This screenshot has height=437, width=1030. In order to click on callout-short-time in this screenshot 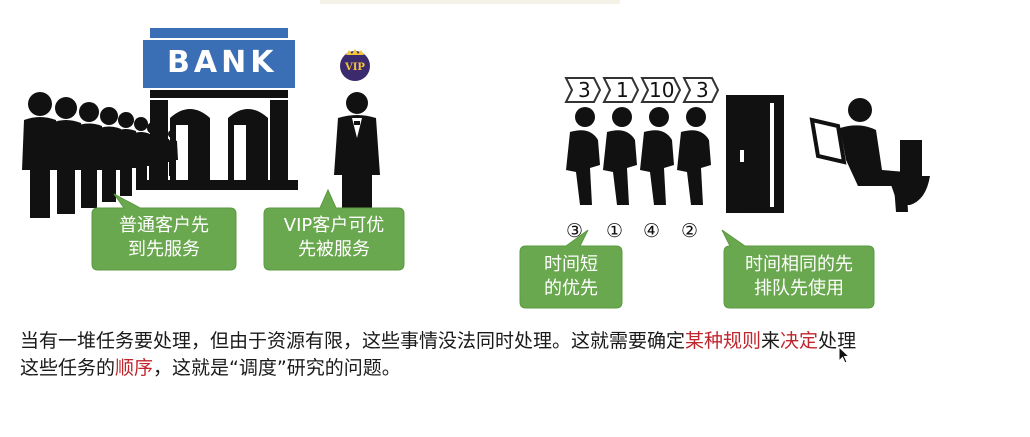, I will do `click(571, 269)`.